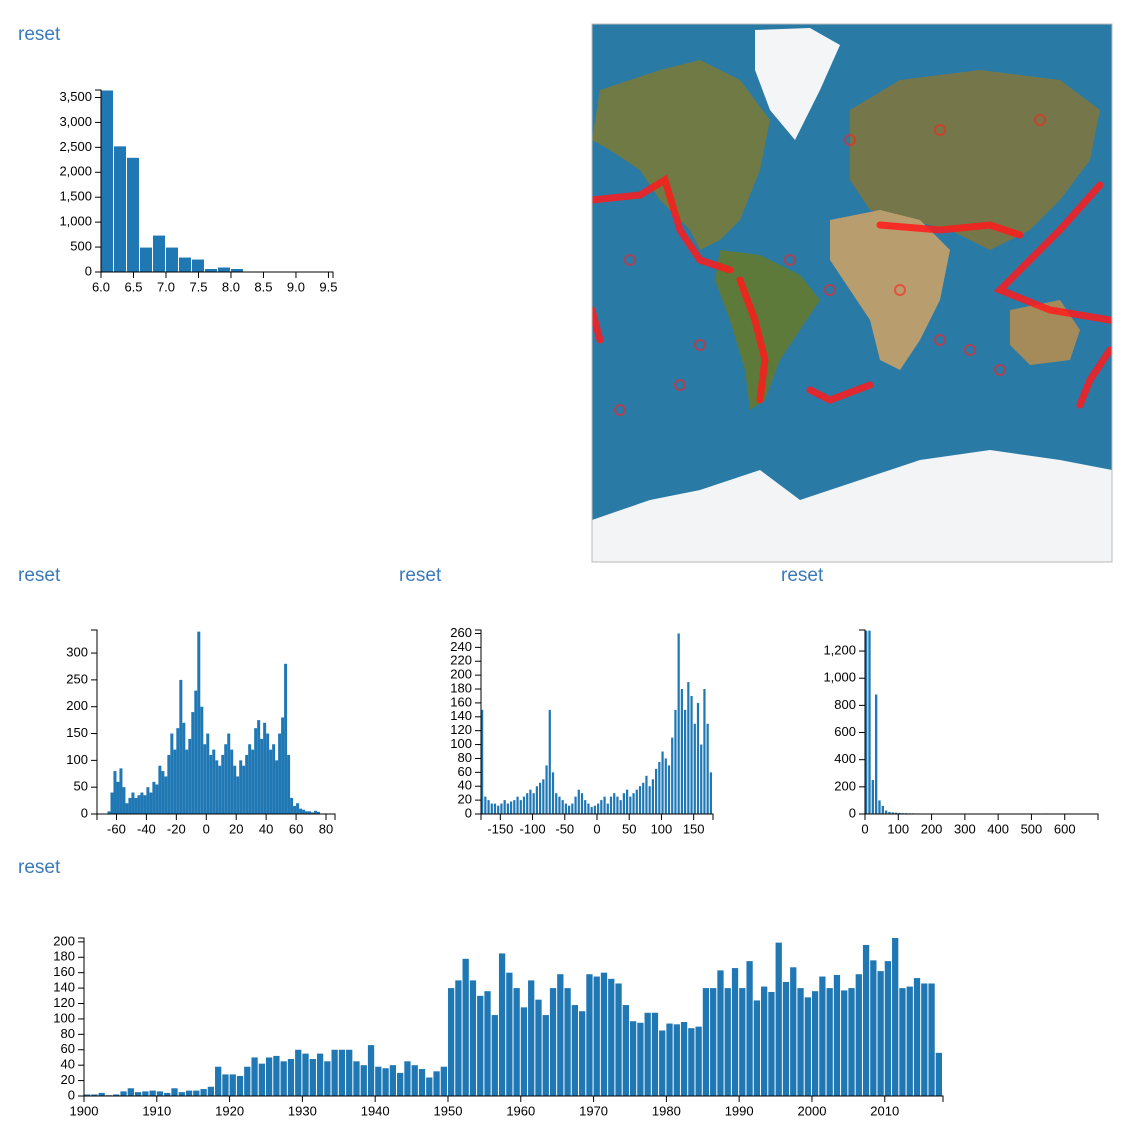 This screenshot has width=1146, height=1144. I want to click on y-tick-label: 80, so click(68, 1033).